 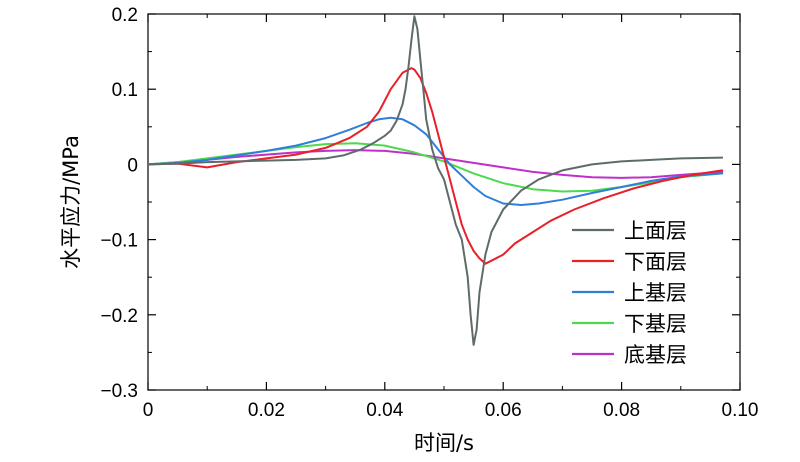 What do you see at coordinates (132, 165) in the screenshot?
I see `y-tick-label: 0` at bounding box center [132, 165].